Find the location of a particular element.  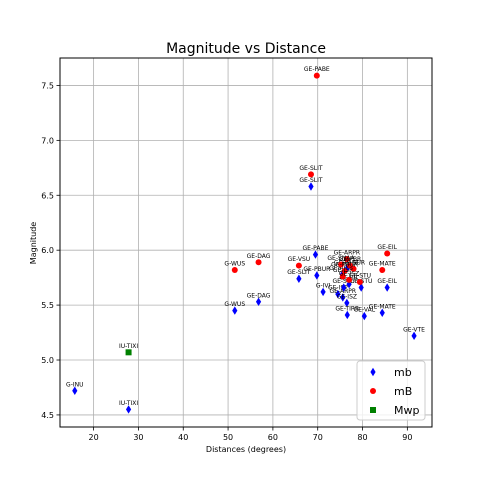

y-tick-label: 6.0 is located at coordinates (47, 250).